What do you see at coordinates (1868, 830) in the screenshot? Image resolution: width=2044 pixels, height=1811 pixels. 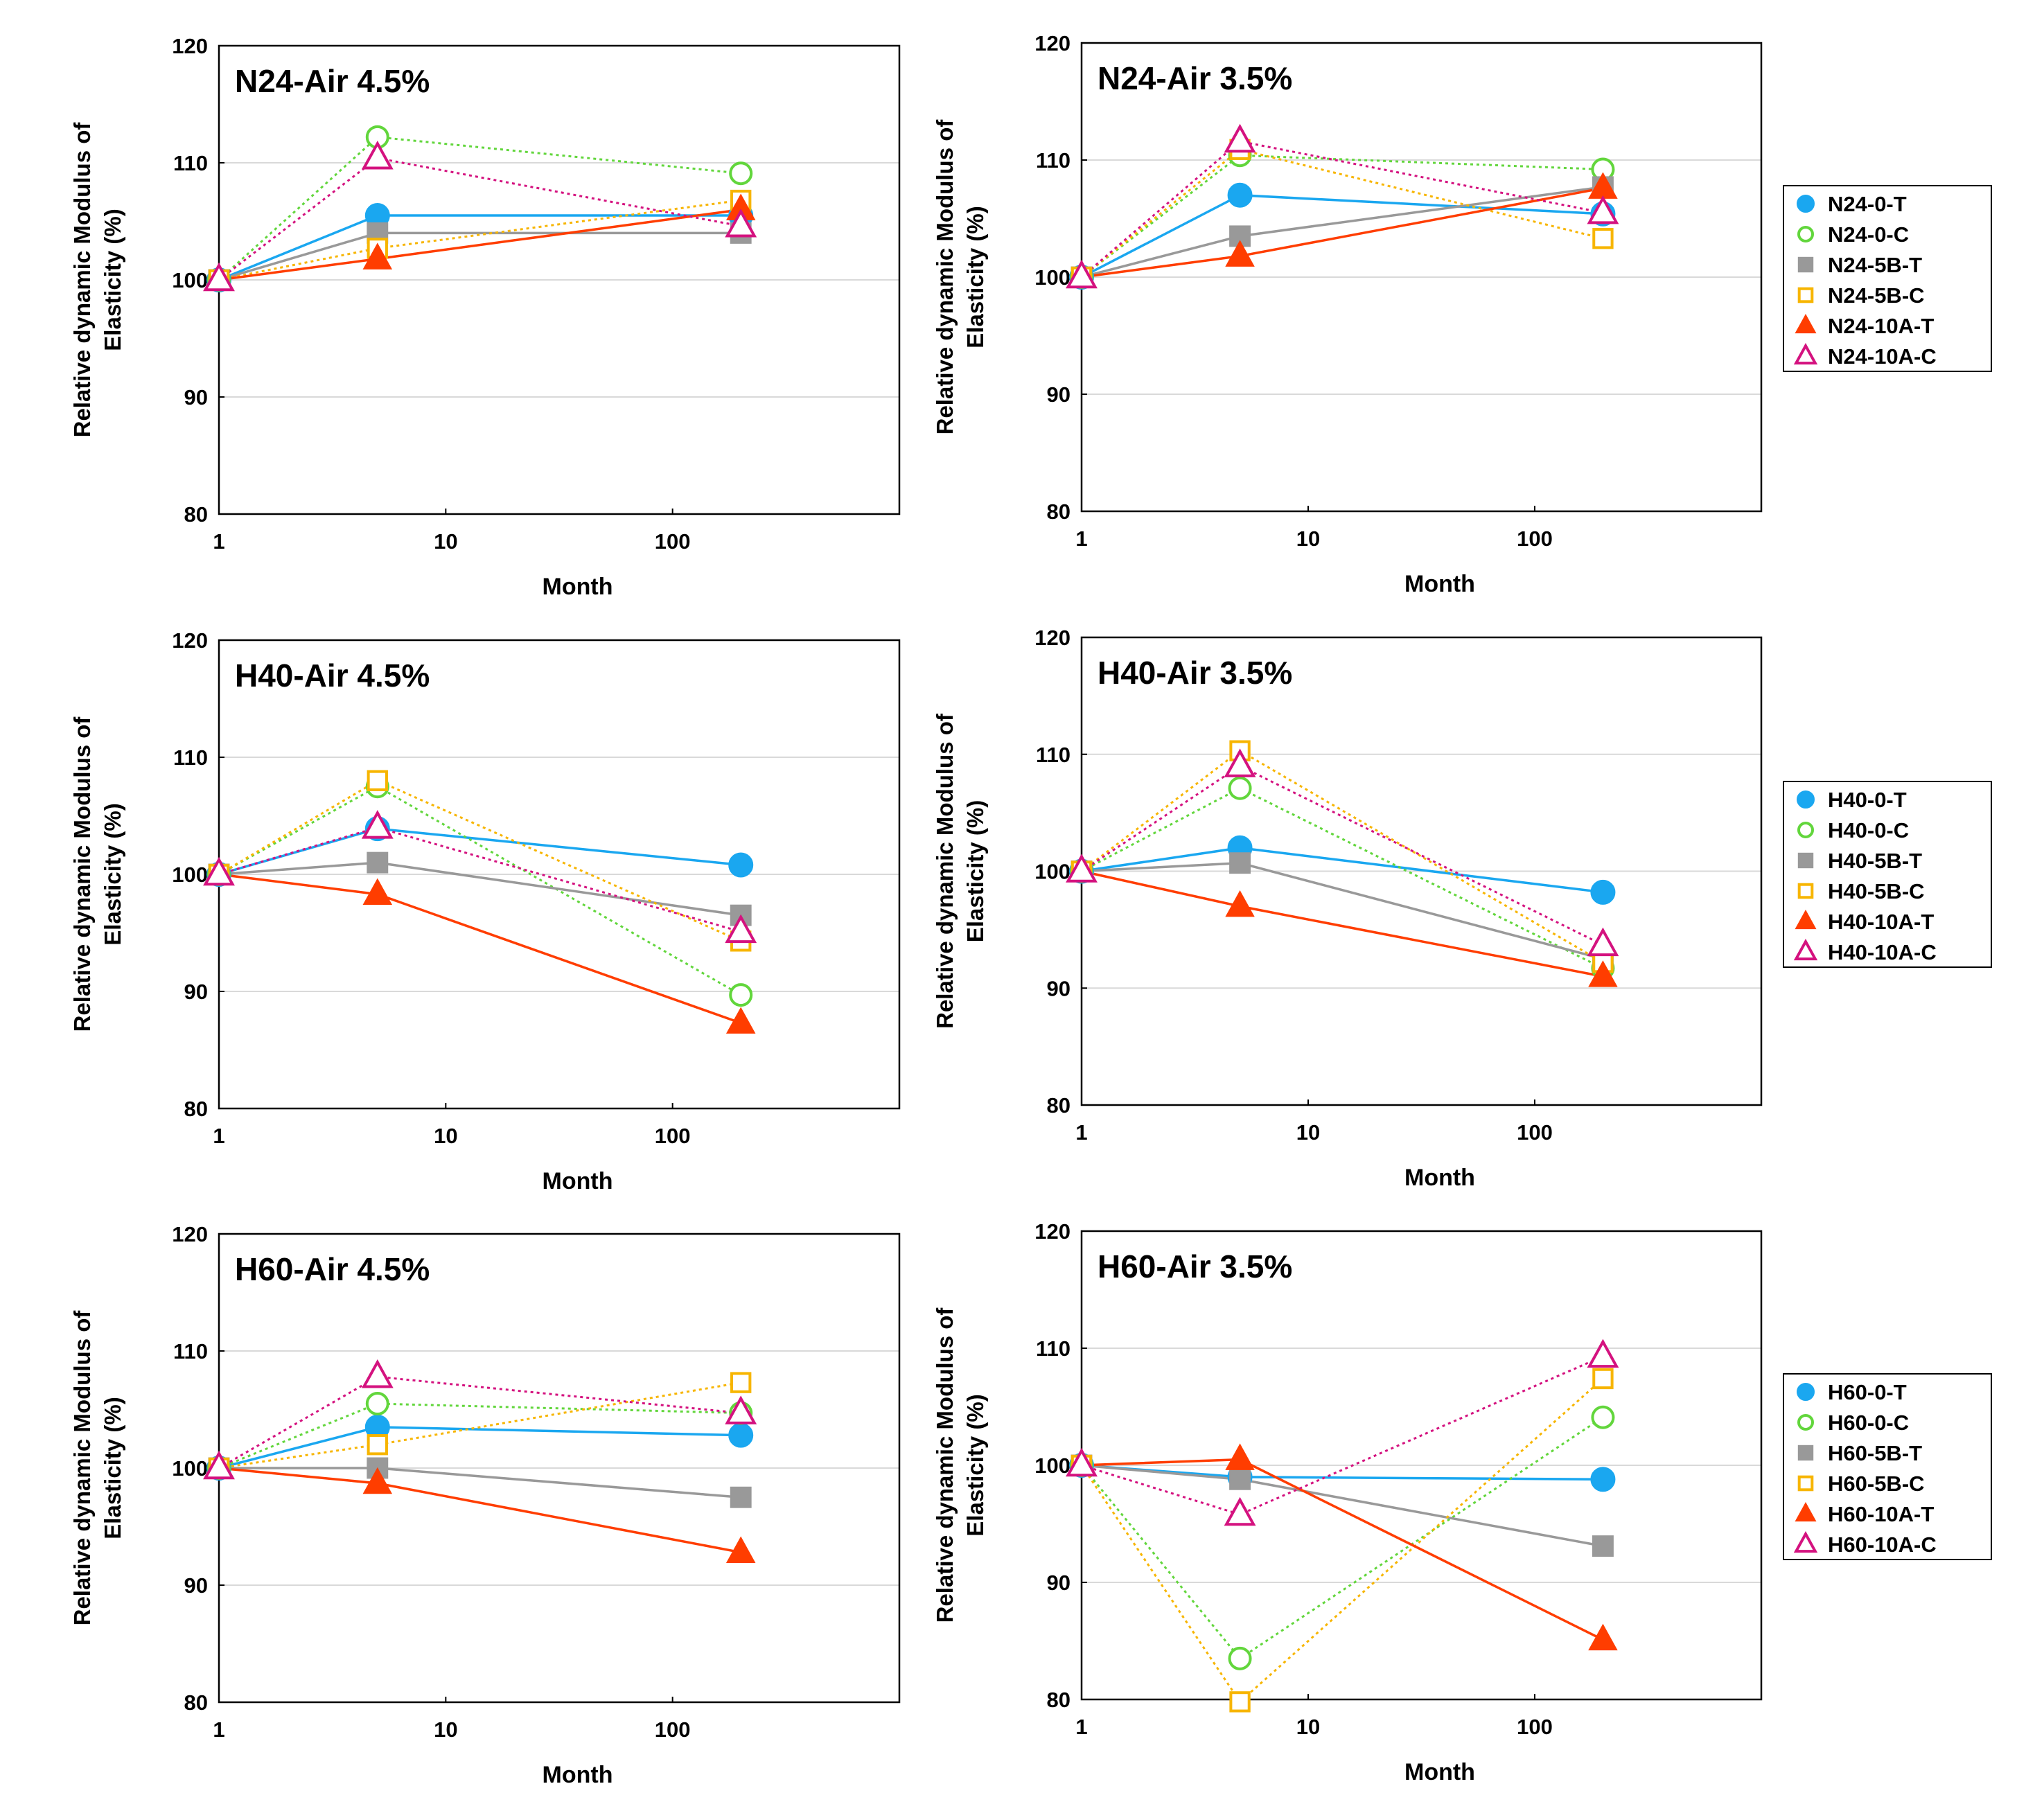 I see `legend-label-H40-0-C: H40-0-C` at bounding box center [1868, 830].